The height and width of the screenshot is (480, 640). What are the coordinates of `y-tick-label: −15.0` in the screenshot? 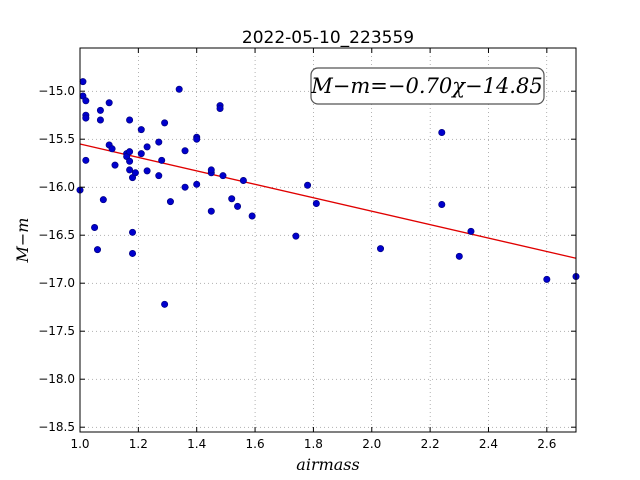 It's located at (56, 91).